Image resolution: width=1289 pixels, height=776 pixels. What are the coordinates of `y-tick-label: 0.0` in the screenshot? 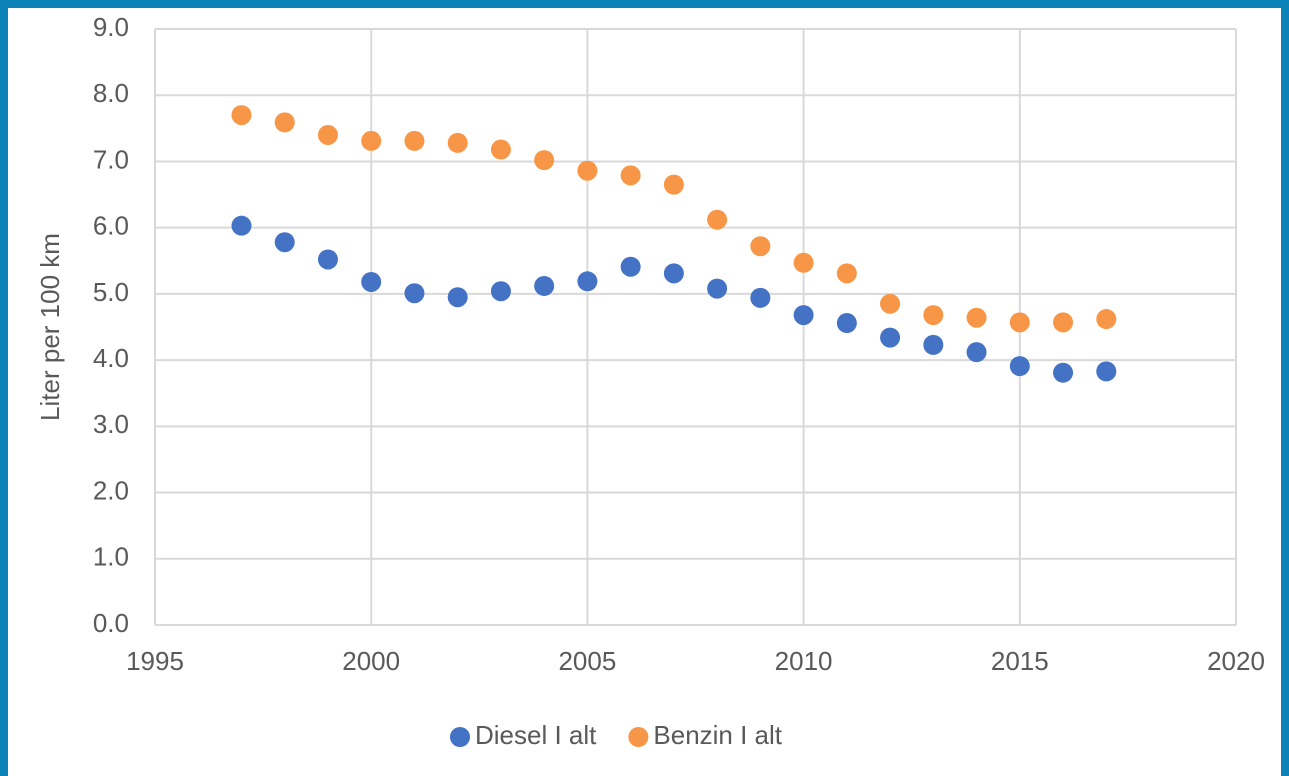 It's located at (111, 623).